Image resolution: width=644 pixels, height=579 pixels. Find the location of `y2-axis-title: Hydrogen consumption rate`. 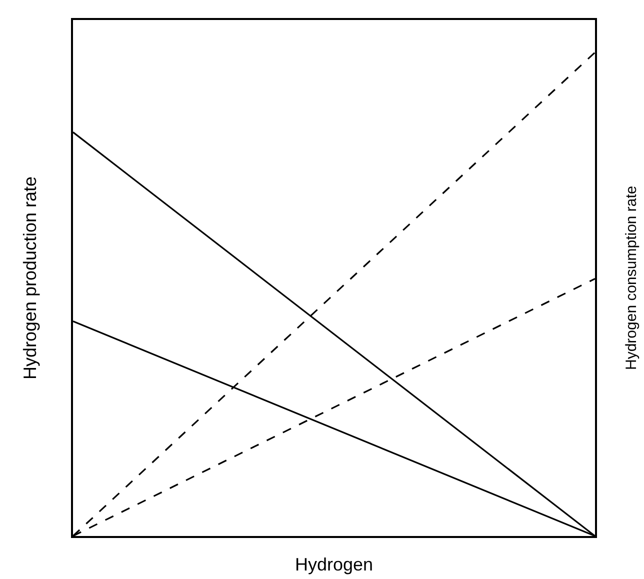

y2-axis-title: Hydrogen consumption rate is located at coordinates (631, 278).